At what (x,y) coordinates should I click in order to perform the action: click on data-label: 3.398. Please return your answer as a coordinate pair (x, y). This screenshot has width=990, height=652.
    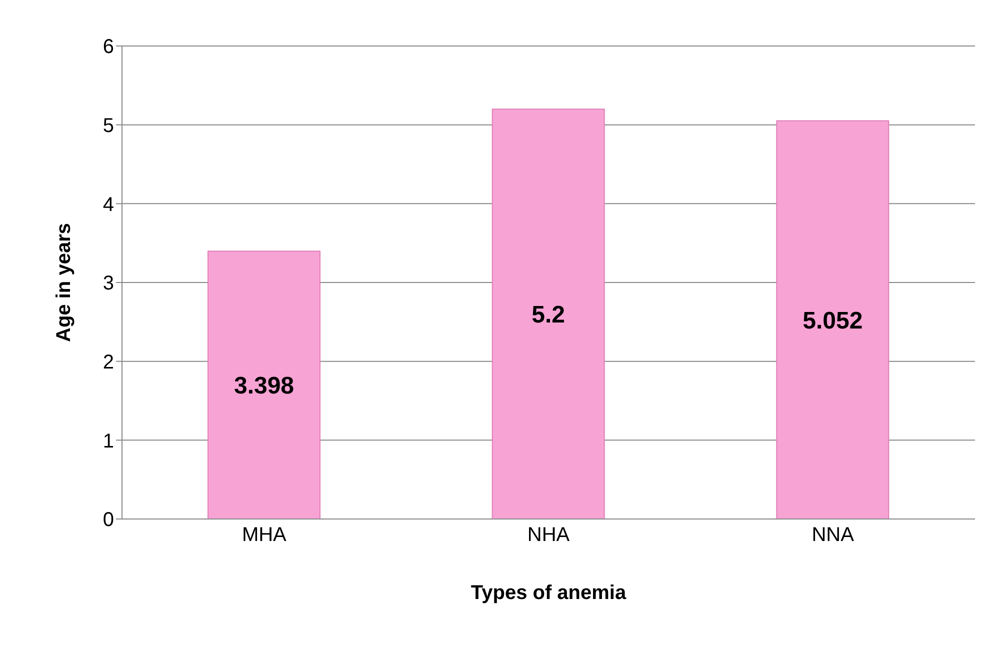
    Looking at the image, I should click on (264, 386).